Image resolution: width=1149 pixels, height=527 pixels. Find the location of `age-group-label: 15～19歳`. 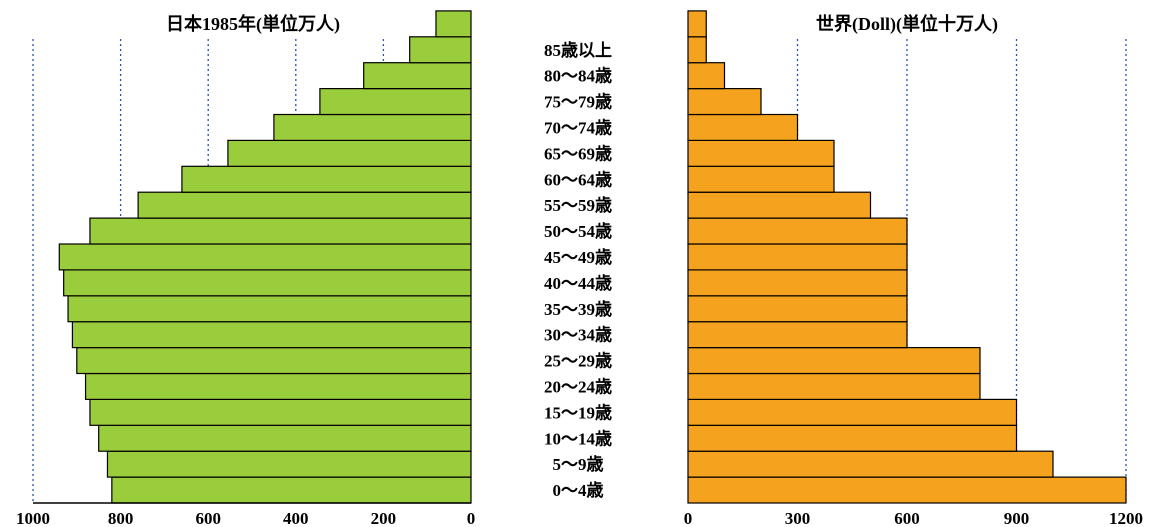

age-group-label: 15～19歳 is located at coordinates (578, 412).